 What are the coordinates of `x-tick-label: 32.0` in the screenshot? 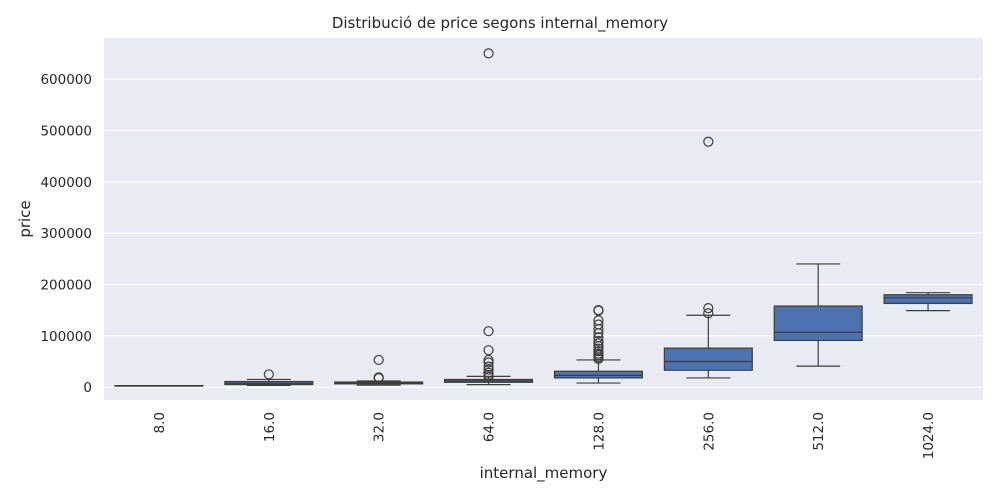 It's located at (380, 427).